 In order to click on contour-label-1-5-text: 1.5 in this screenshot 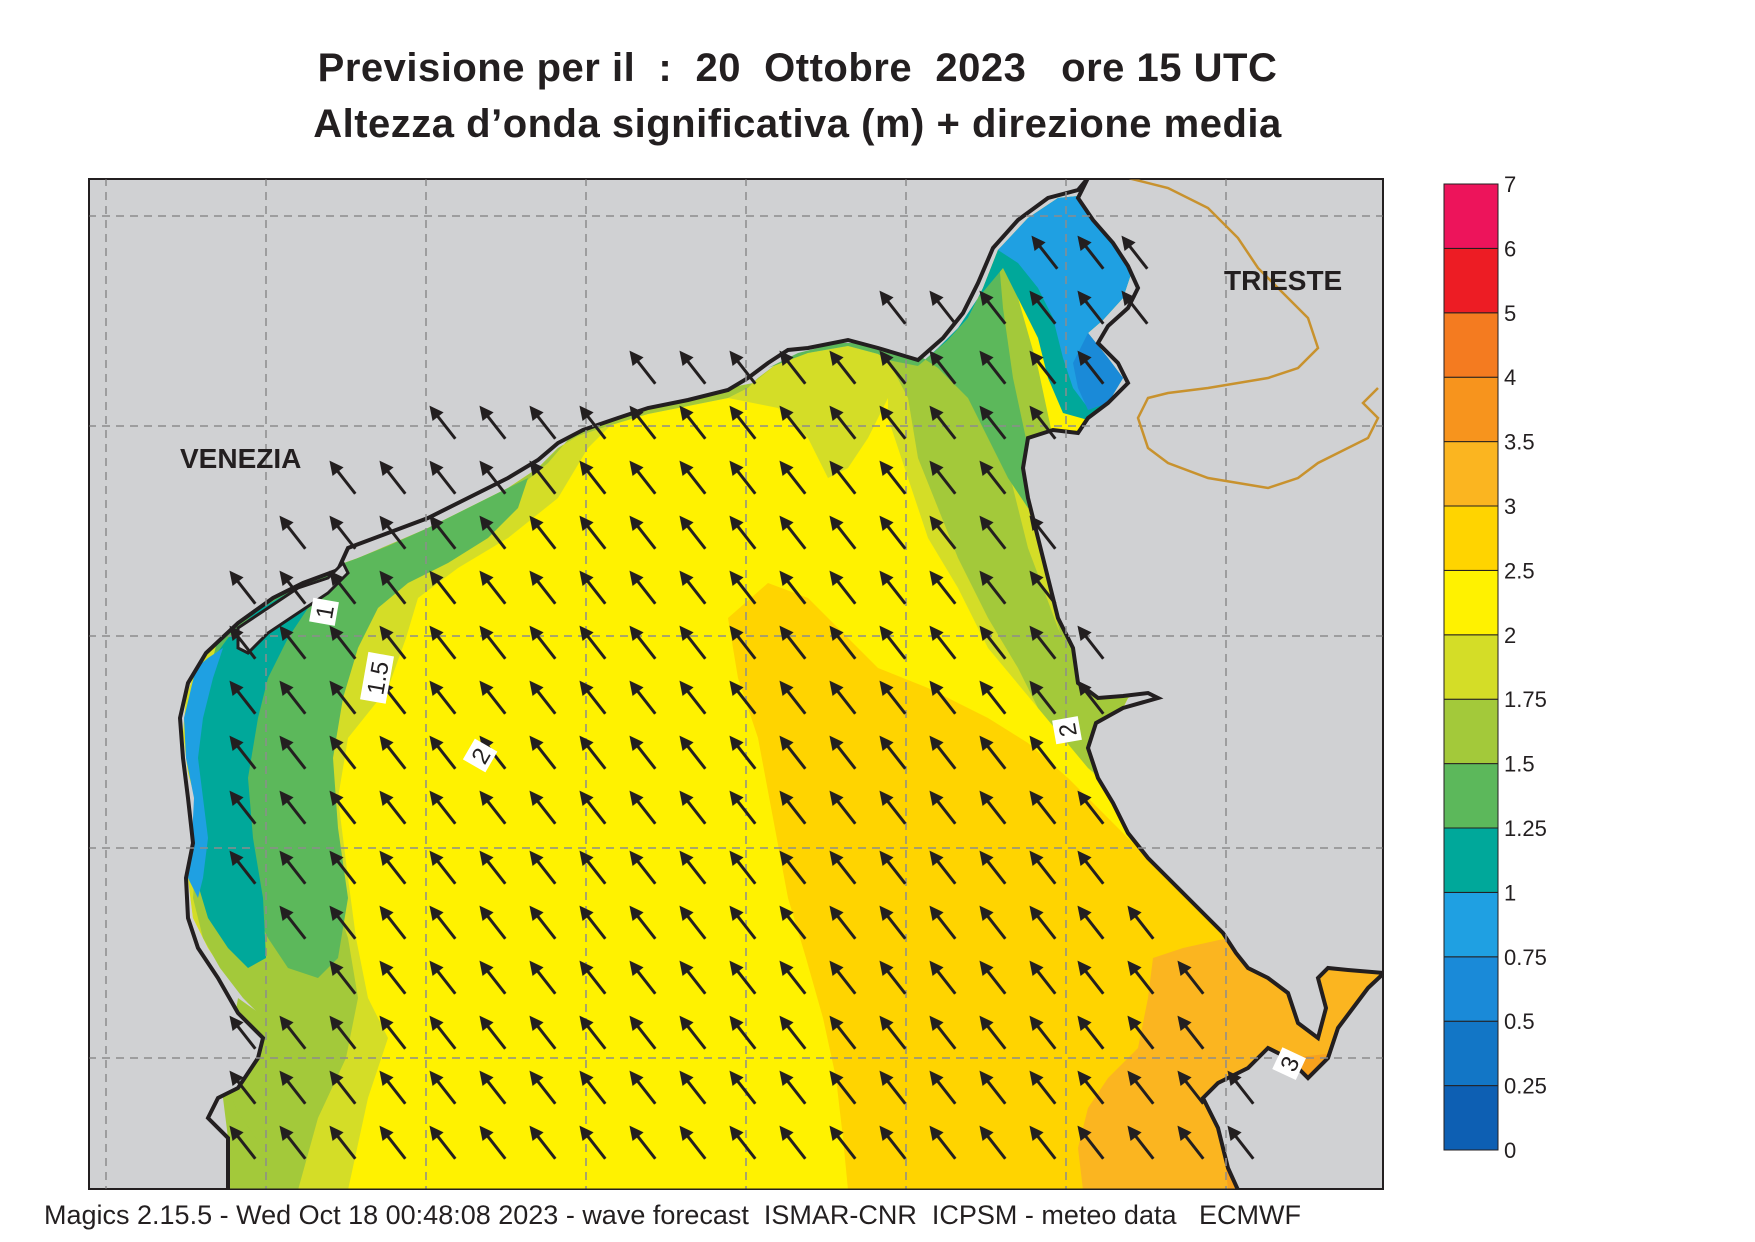, I will do `click(378, 678)`.